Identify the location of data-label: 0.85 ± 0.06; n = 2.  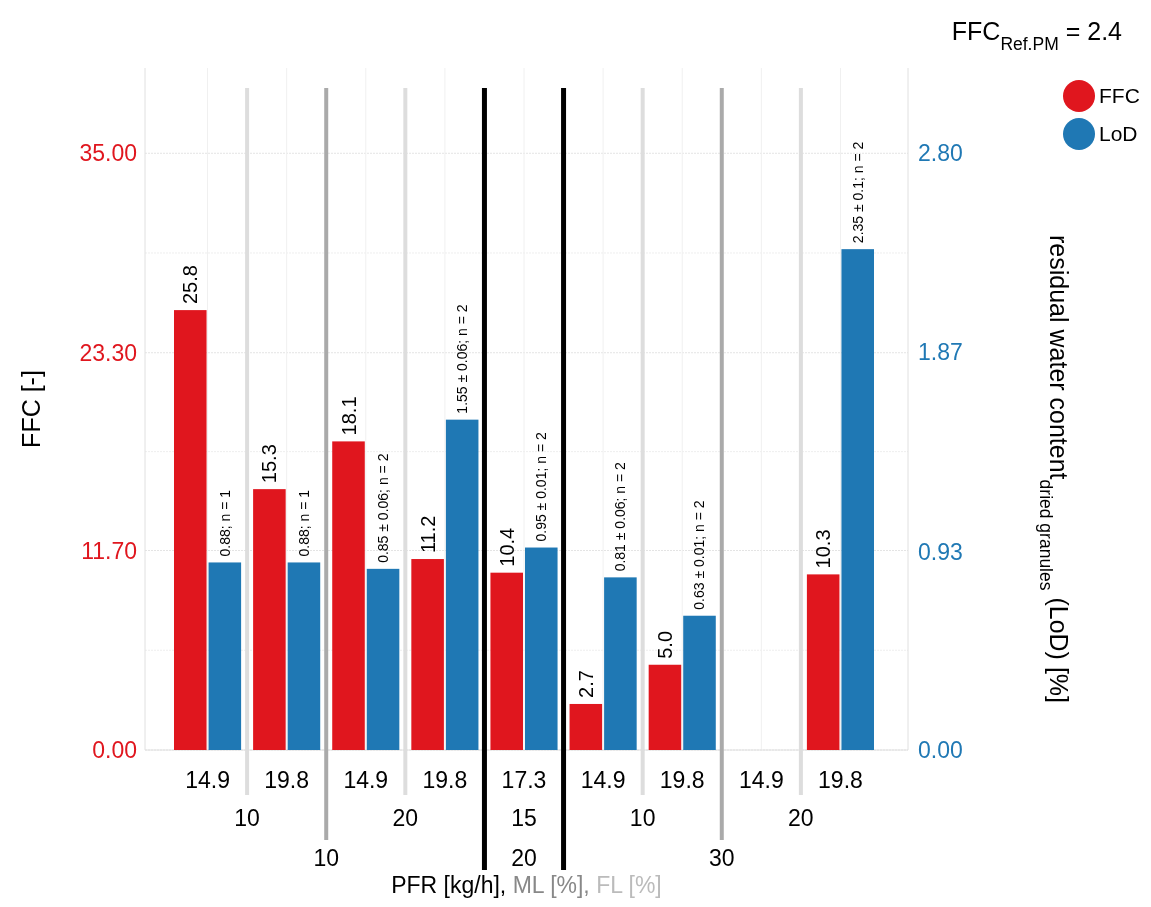
(382, 508).